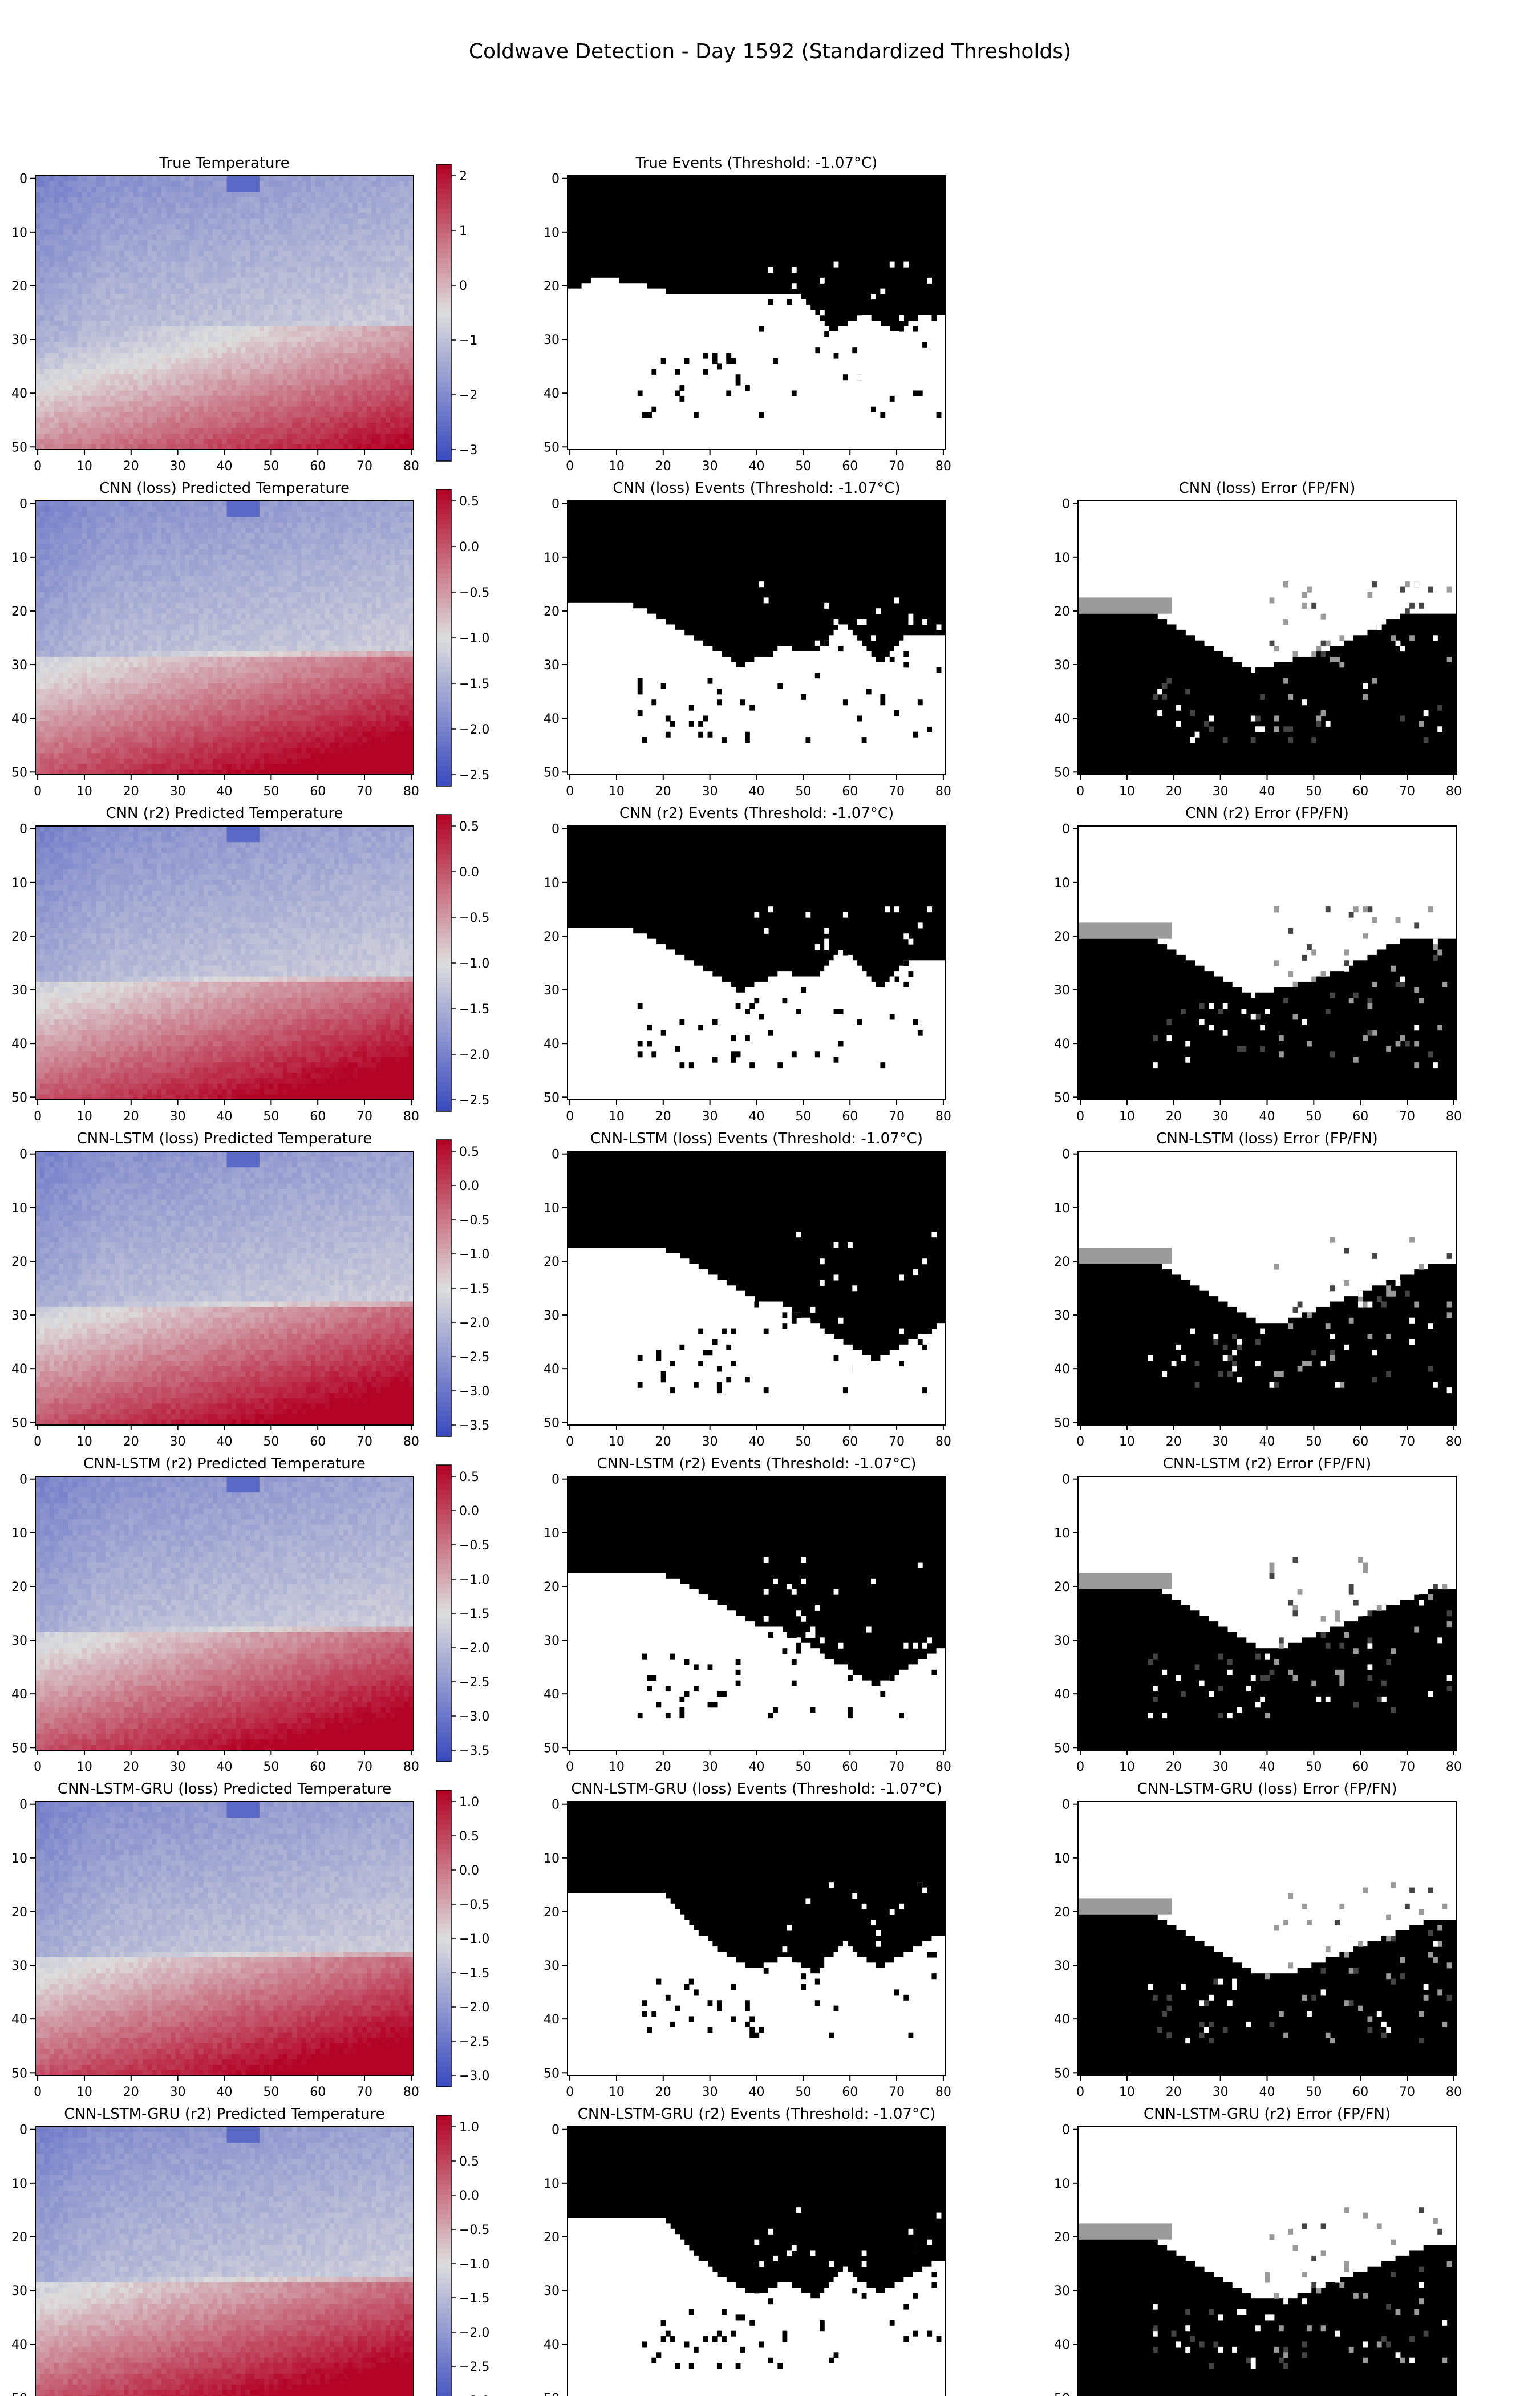 This screenshot has height=2396, width=1540. What do you see at coordinates (570, 466) in the screenshot?
I see `panel-r0-events-xtick-label: 0` at bounding box center [570, 466].